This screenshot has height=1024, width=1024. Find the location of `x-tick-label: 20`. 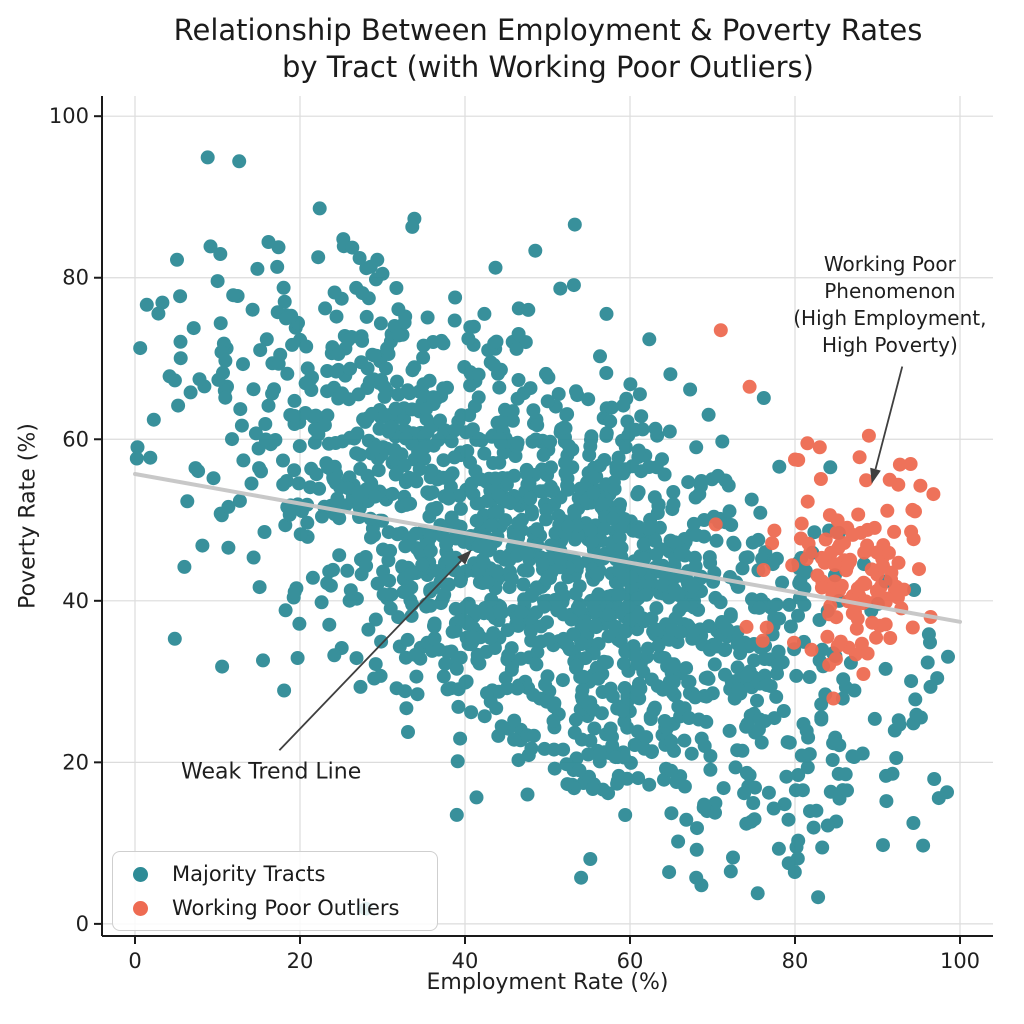

x-tick-label: 20 is located at coordinates (300, 961).